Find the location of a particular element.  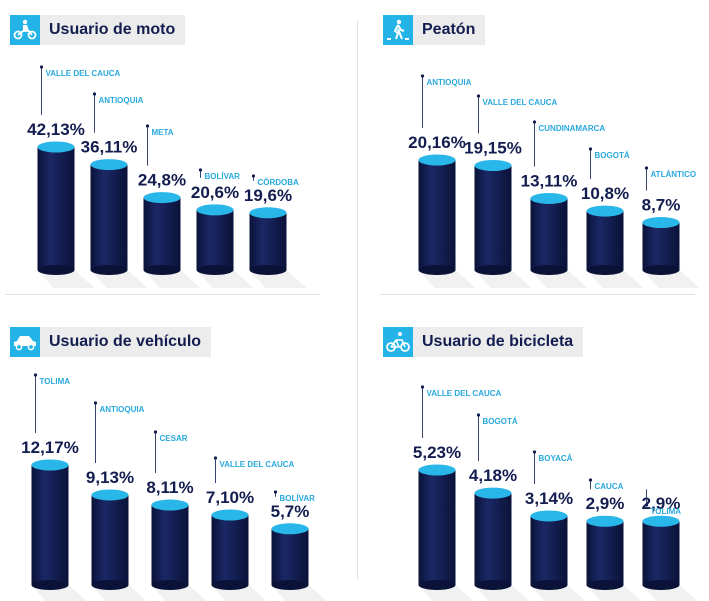

category-label: CAUCA is located at coordinates (609, 486).